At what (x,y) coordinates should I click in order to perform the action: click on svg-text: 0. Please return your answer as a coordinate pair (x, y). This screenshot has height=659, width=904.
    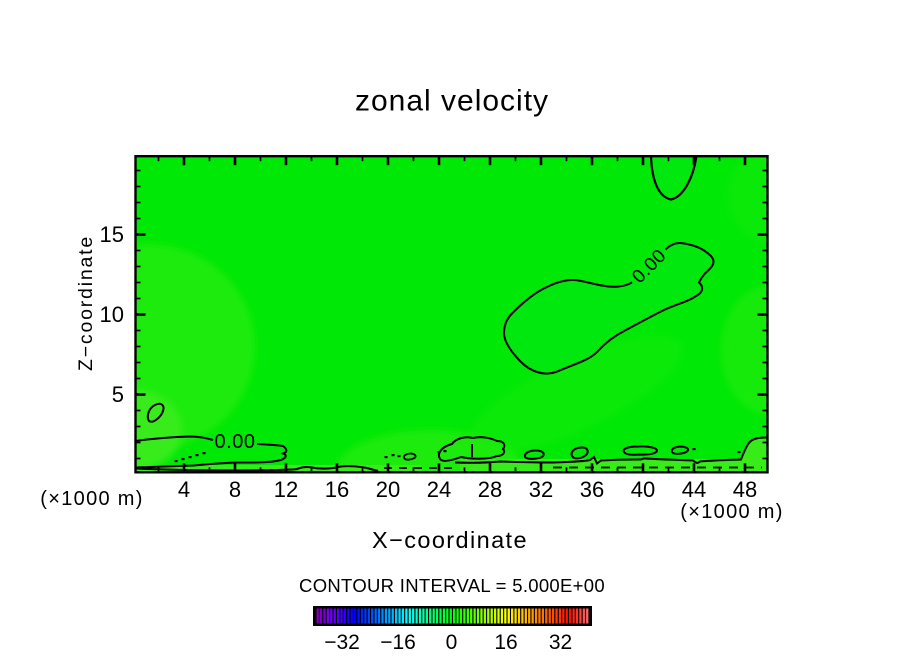
    Looking at the image, I should click on (452, 642).